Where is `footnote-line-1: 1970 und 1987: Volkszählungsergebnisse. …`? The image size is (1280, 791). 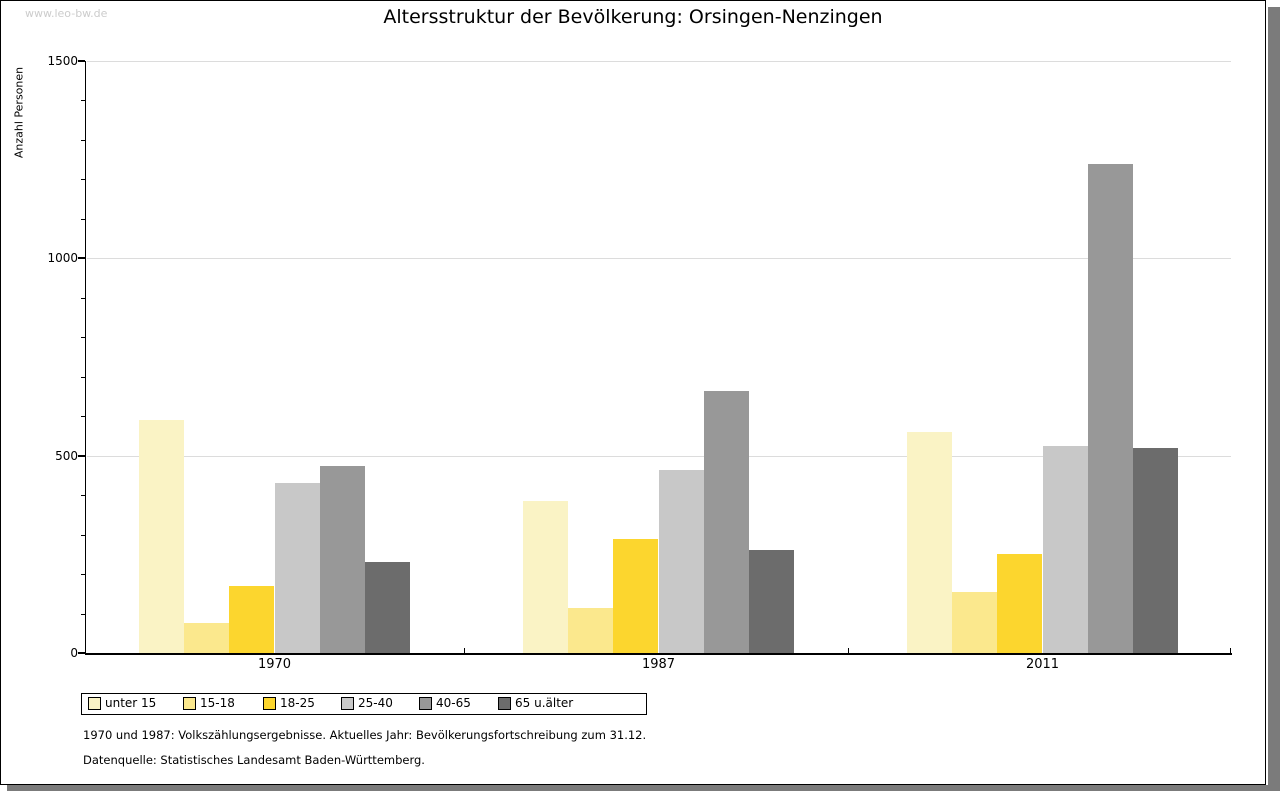
footnote-line-1: 1970 und 1987: Volkszählungsergebnisse. … is located at coordinates (365, 735).